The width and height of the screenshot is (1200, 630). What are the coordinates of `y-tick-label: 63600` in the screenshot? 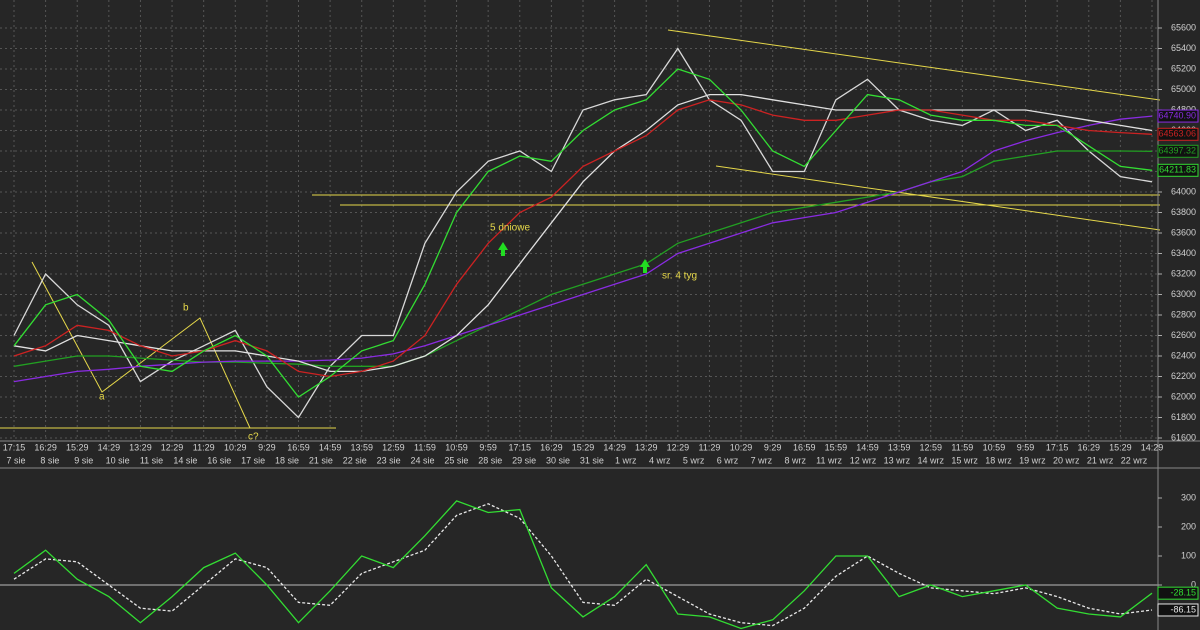 It's located at (1183, 232).